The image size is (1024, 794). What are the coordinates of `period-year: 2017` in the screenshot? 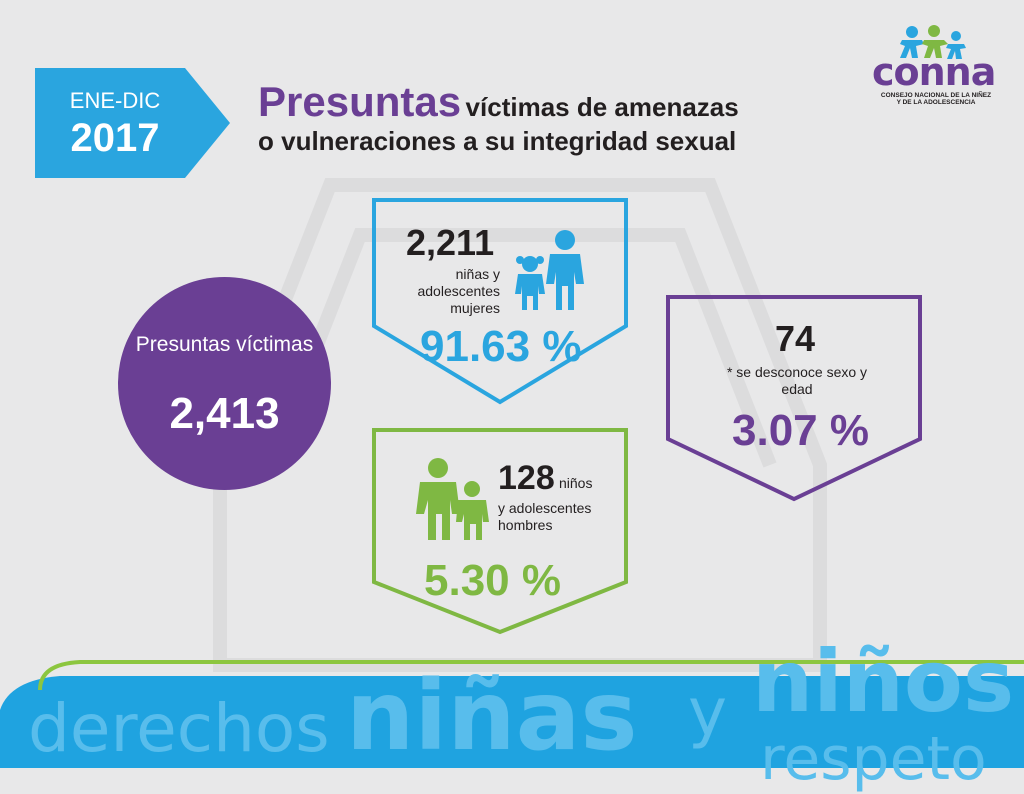 It's located at (115, 138).